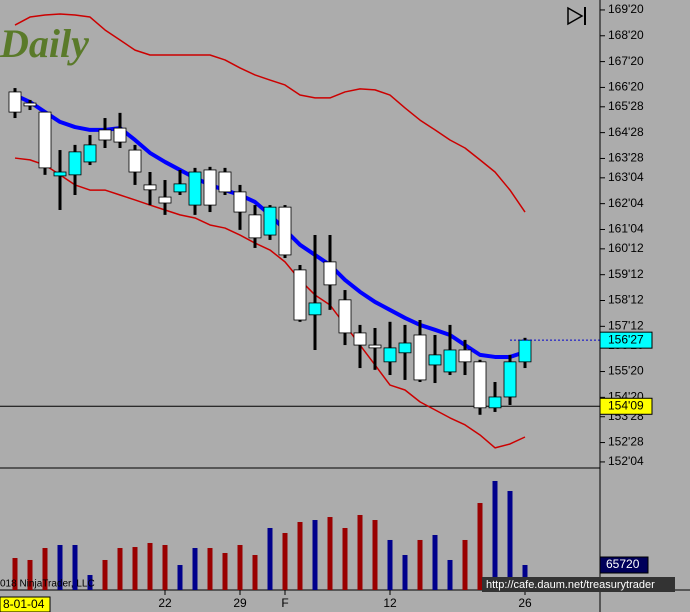 Image resolution: width=690 pixels, height=612 pixels. What do you see at coordinates (626, 87) in the screenshot?
I see `y-tick-label: 166'20` at bounding box center [626, 87].